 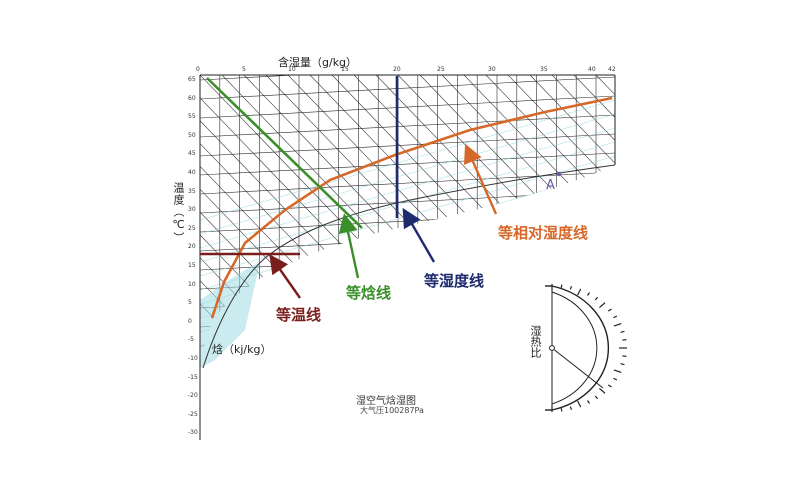 I want to click on moisture-tick: 42, so click(x=612, y=69).